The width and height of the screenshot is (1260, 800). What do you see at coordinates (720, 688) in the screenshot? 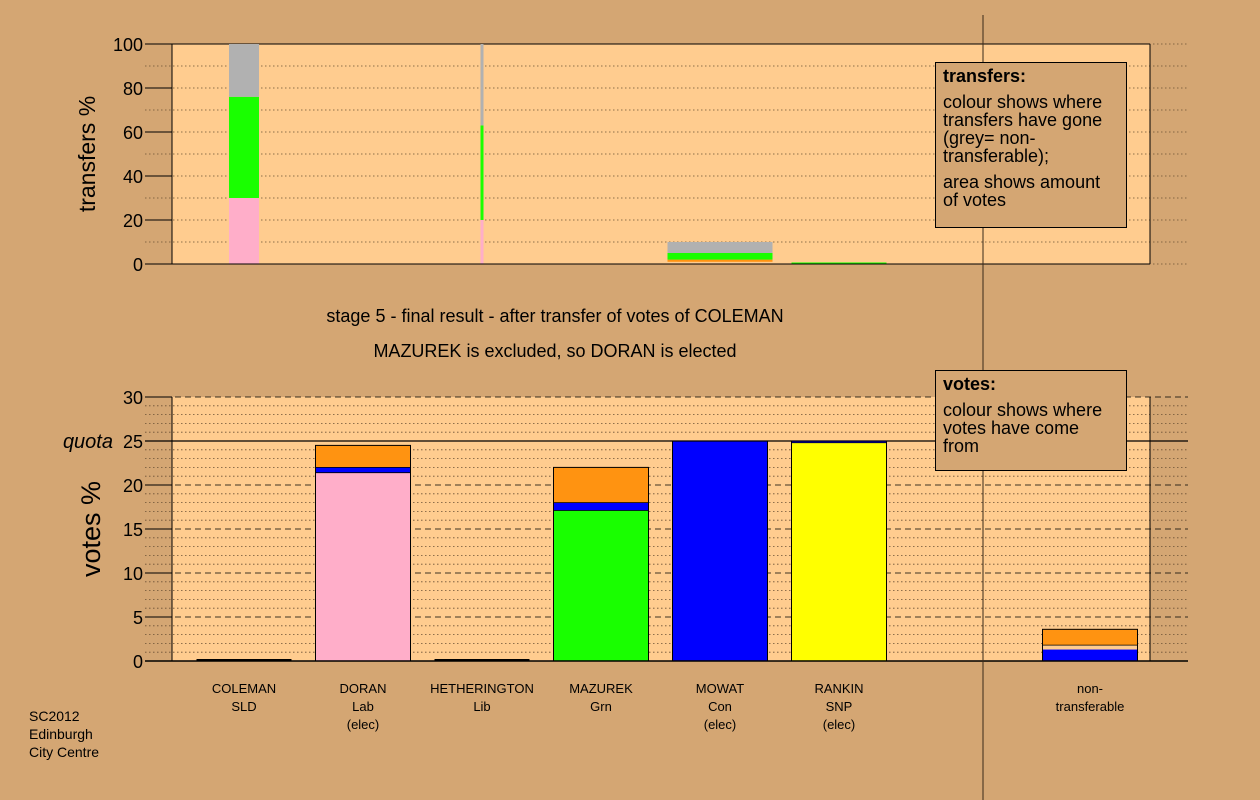
I see `candidate-label: MOWAT` at bounding box center [720, 688].